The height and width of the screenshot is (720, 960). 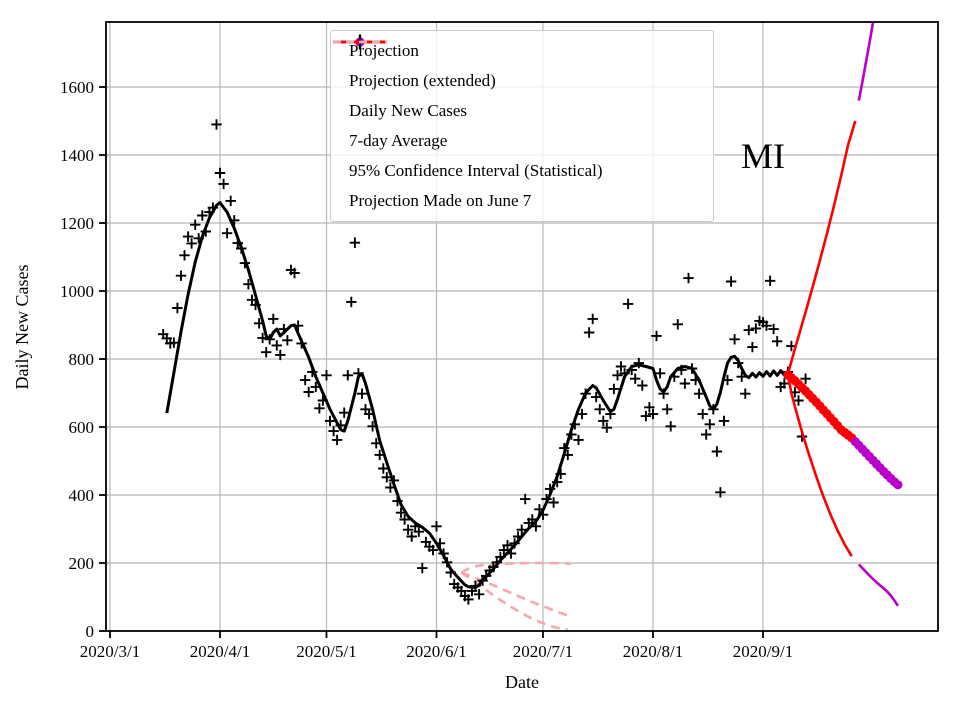 I want to click on y-tick-label: 1200, so click(x=77, y=223).